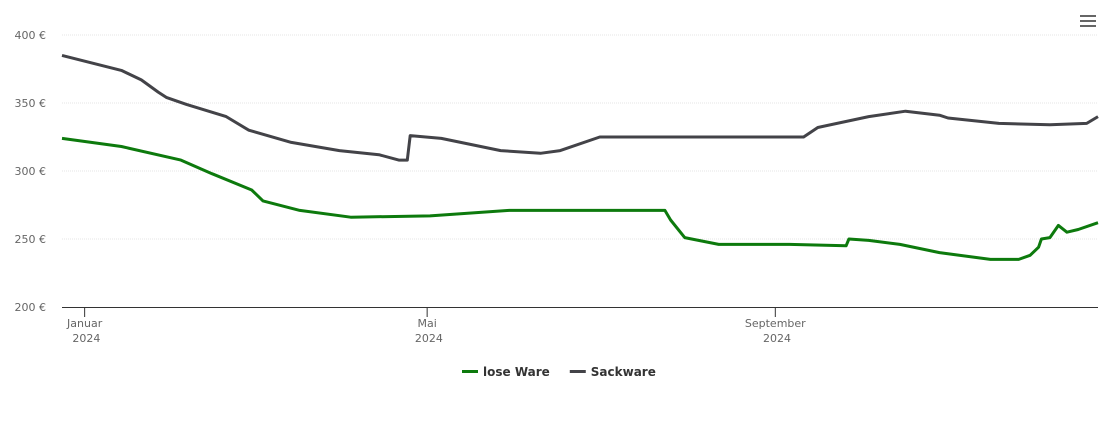  Describe the element at coordinates (31, 35) in the screenshot. I see `y-tick-label: 400 €` at that location.